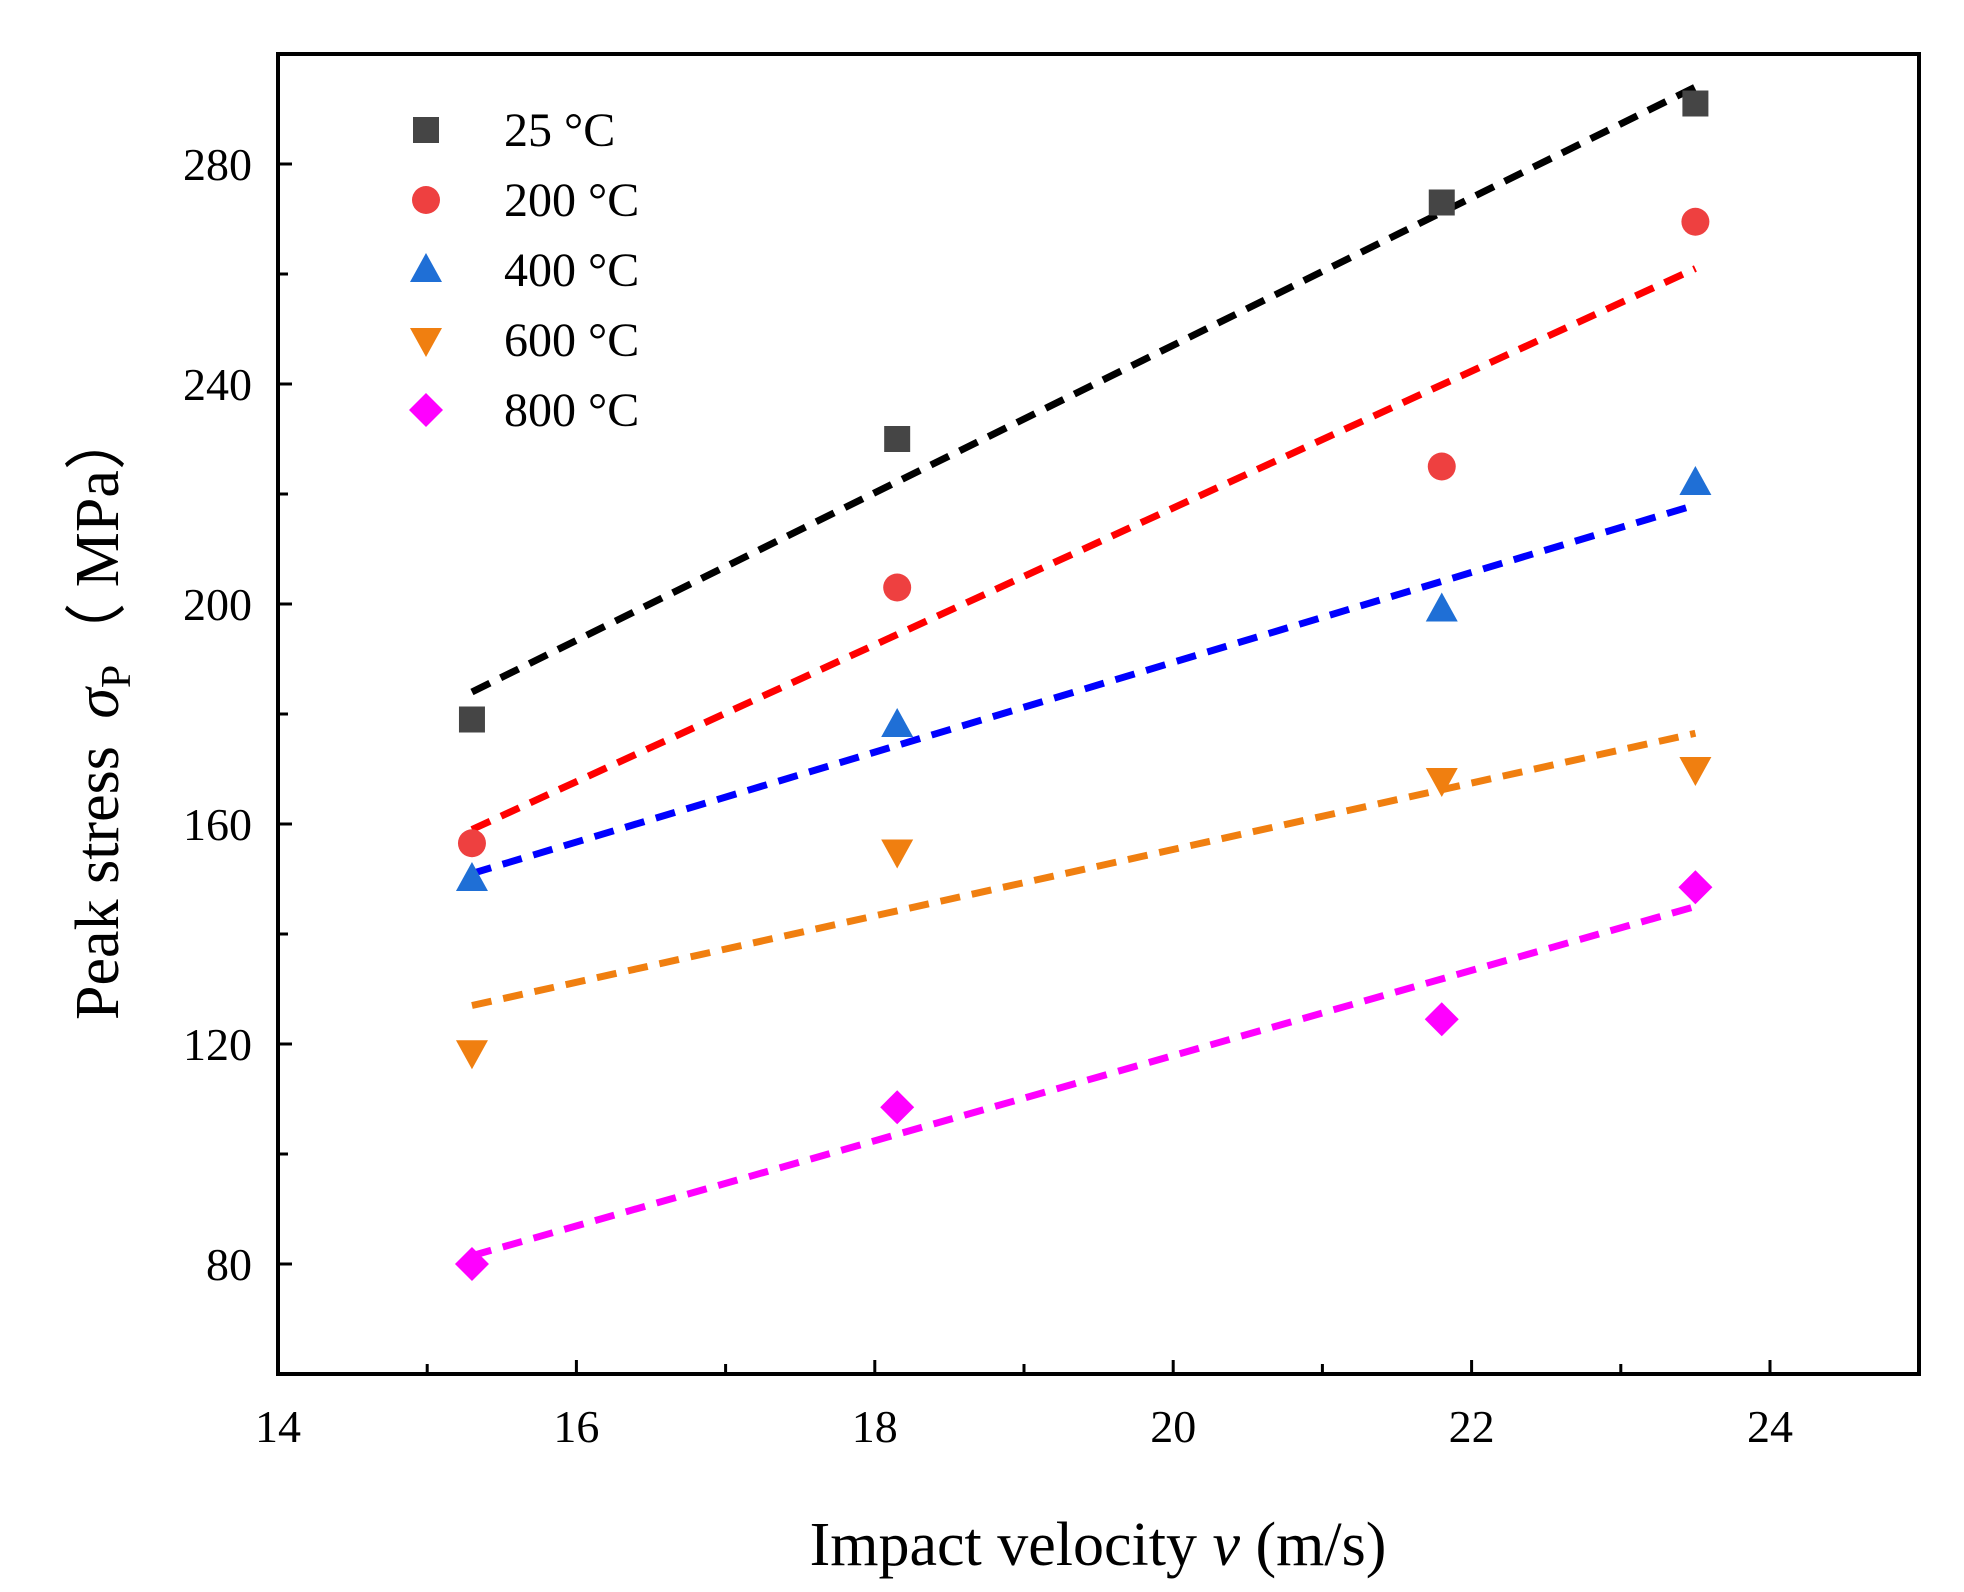  Describe the element at coordinates (1173, 1426) in the screenshot. I see `x-tick-label: 20` at that location.